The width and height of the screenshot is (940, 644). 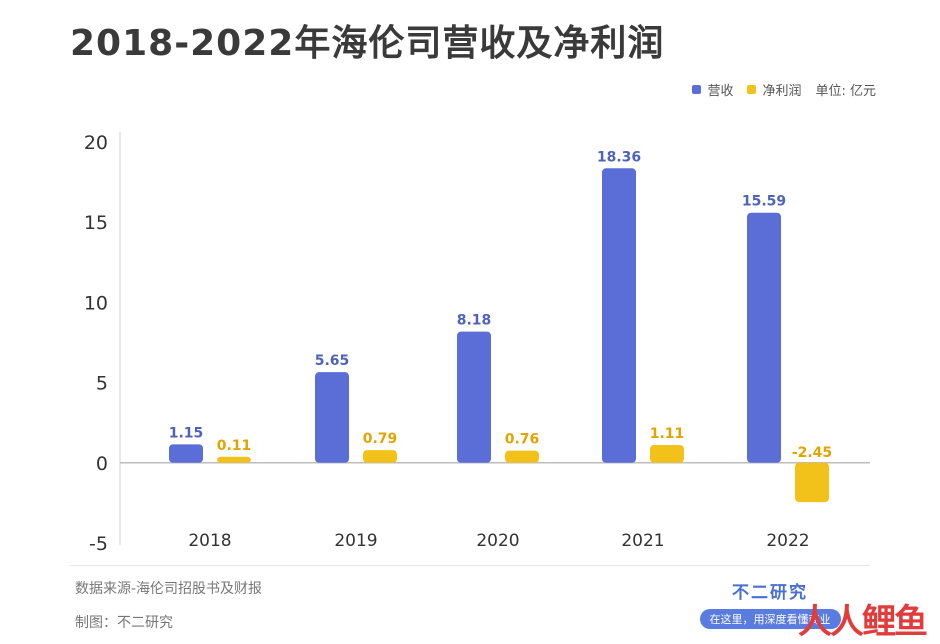 I want to click on profit-value-label: 1.11, so click(x=667, y=434).